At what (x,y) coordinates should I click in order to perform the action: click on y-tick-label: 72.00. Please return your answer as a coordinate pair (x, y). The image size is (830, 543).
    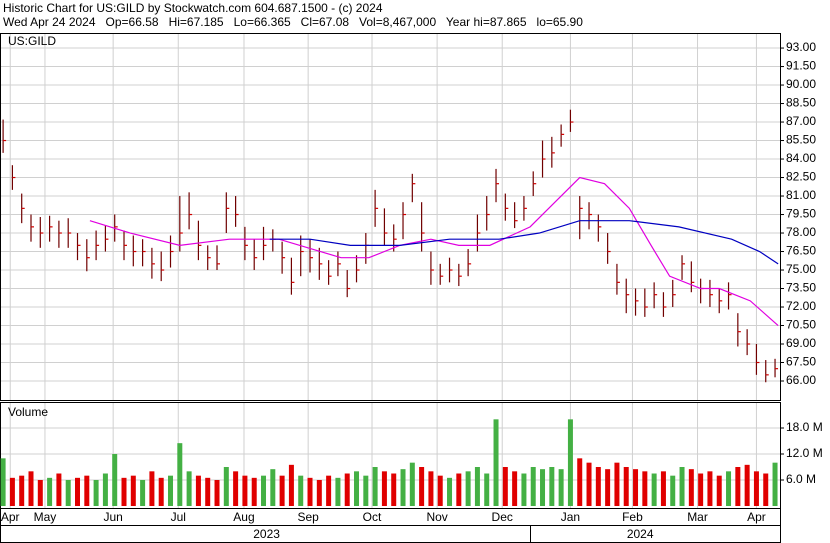
    Looking at the image, I should click on (801, 306).